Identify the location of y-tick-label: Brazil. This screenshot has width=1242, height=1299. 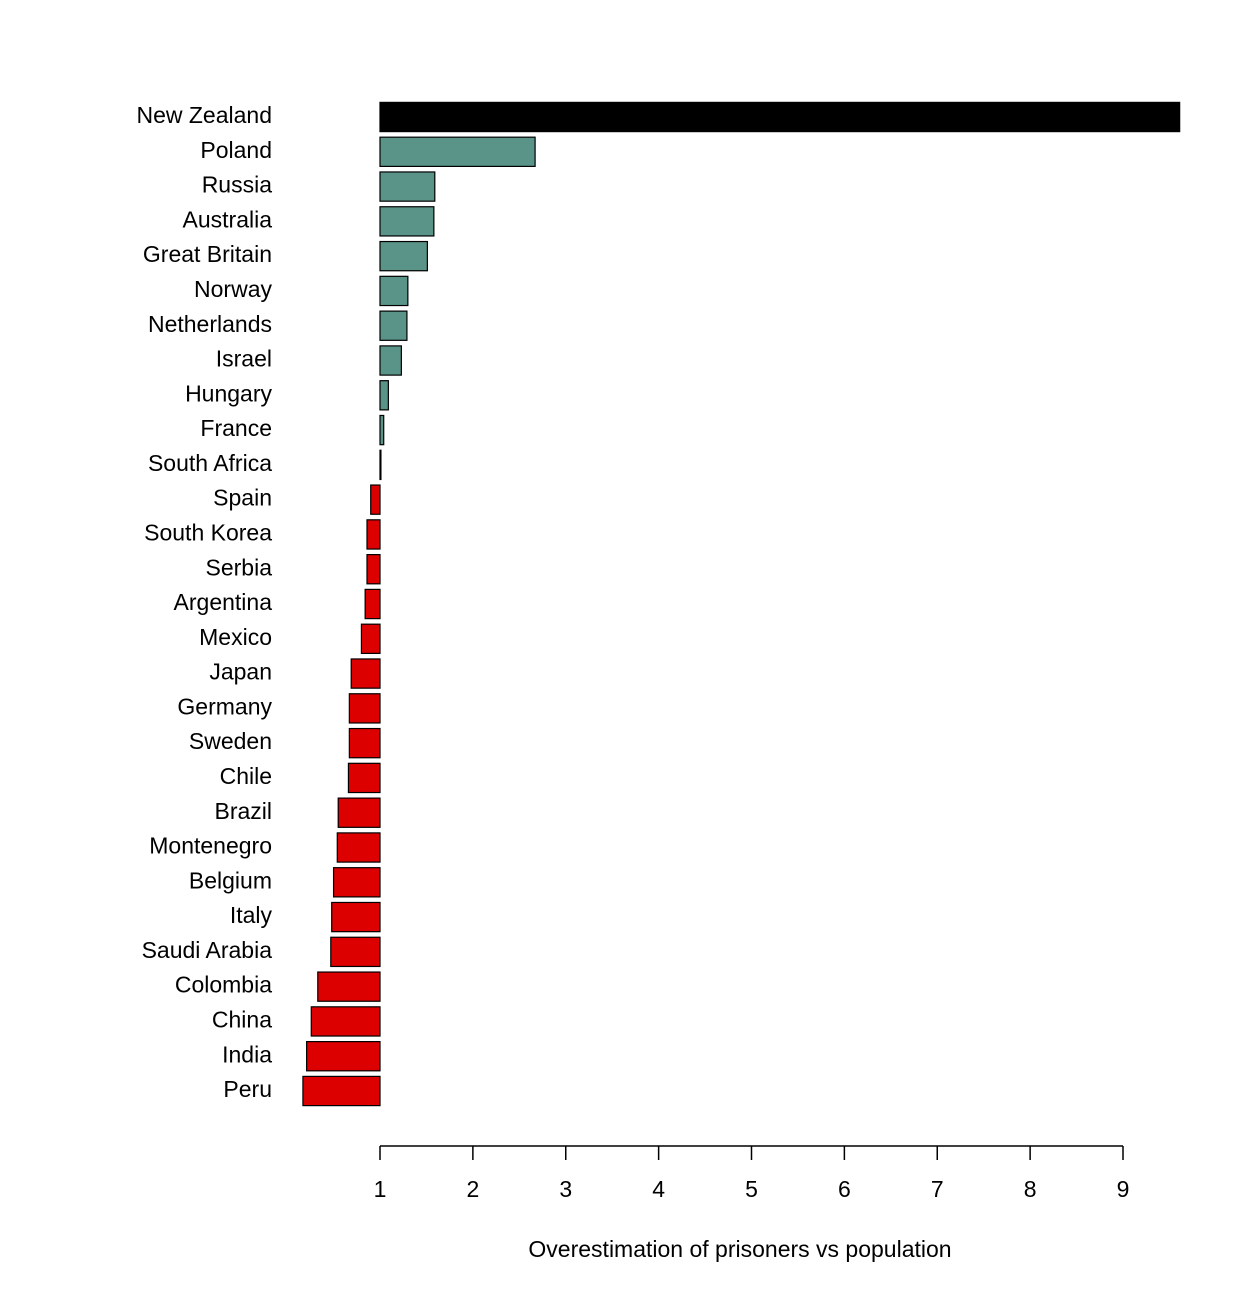
(243, 811).